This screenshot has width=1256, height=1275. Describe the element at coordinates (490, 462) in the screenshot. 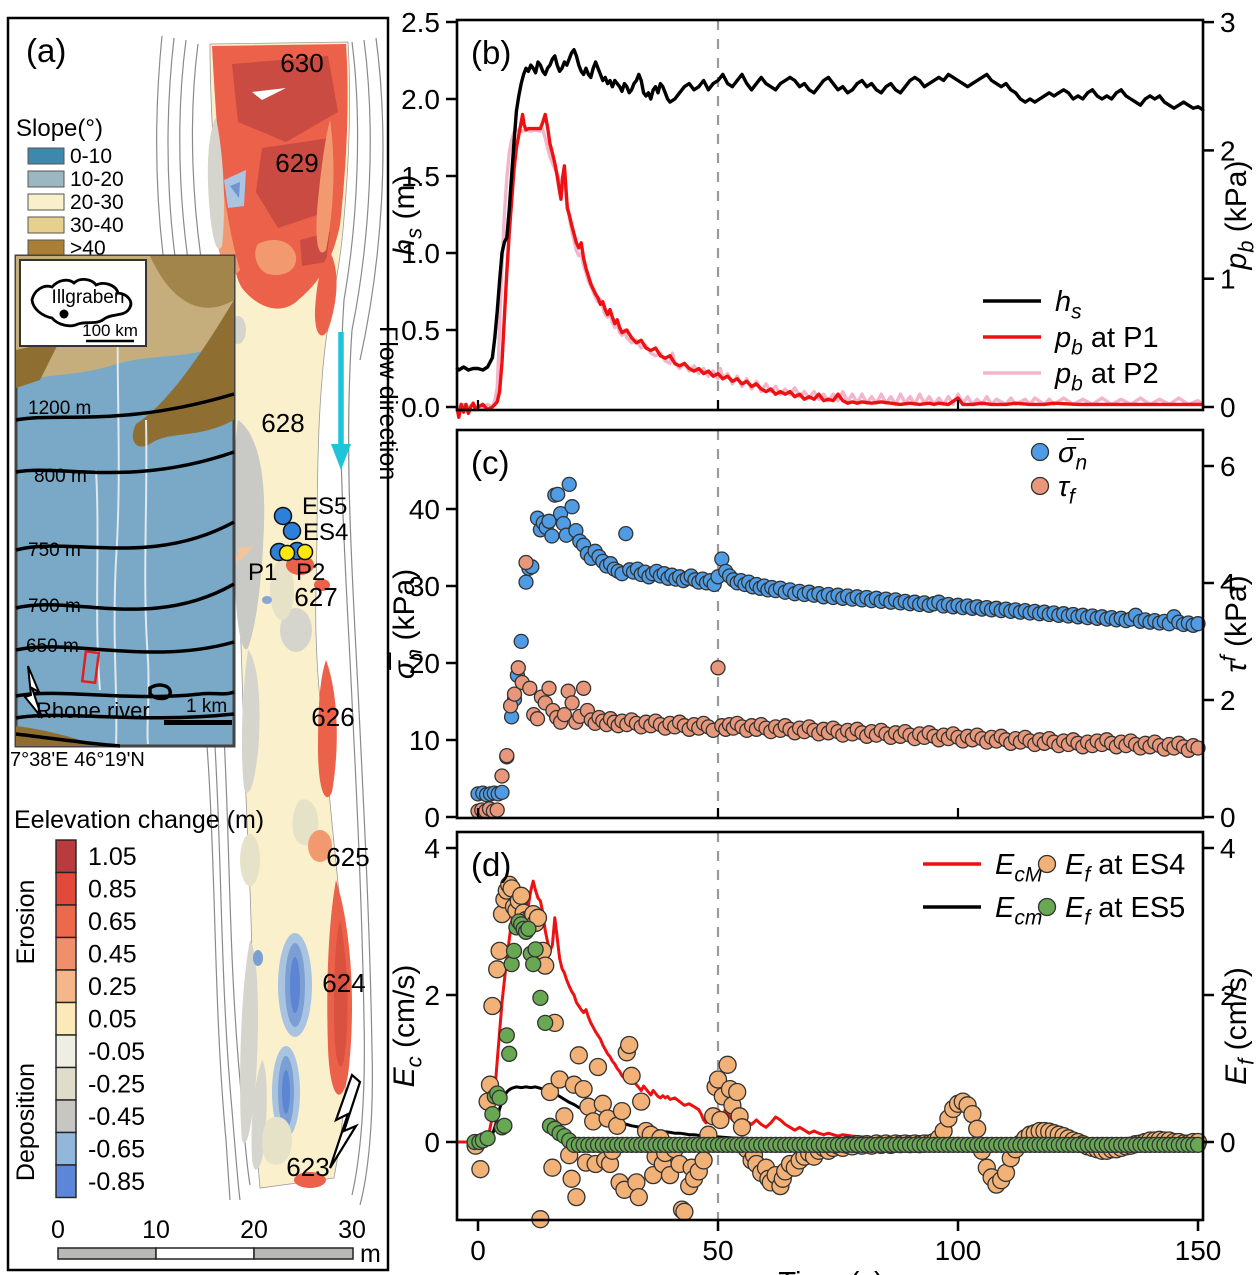

I see `panel-label-c: (c)` at that location.